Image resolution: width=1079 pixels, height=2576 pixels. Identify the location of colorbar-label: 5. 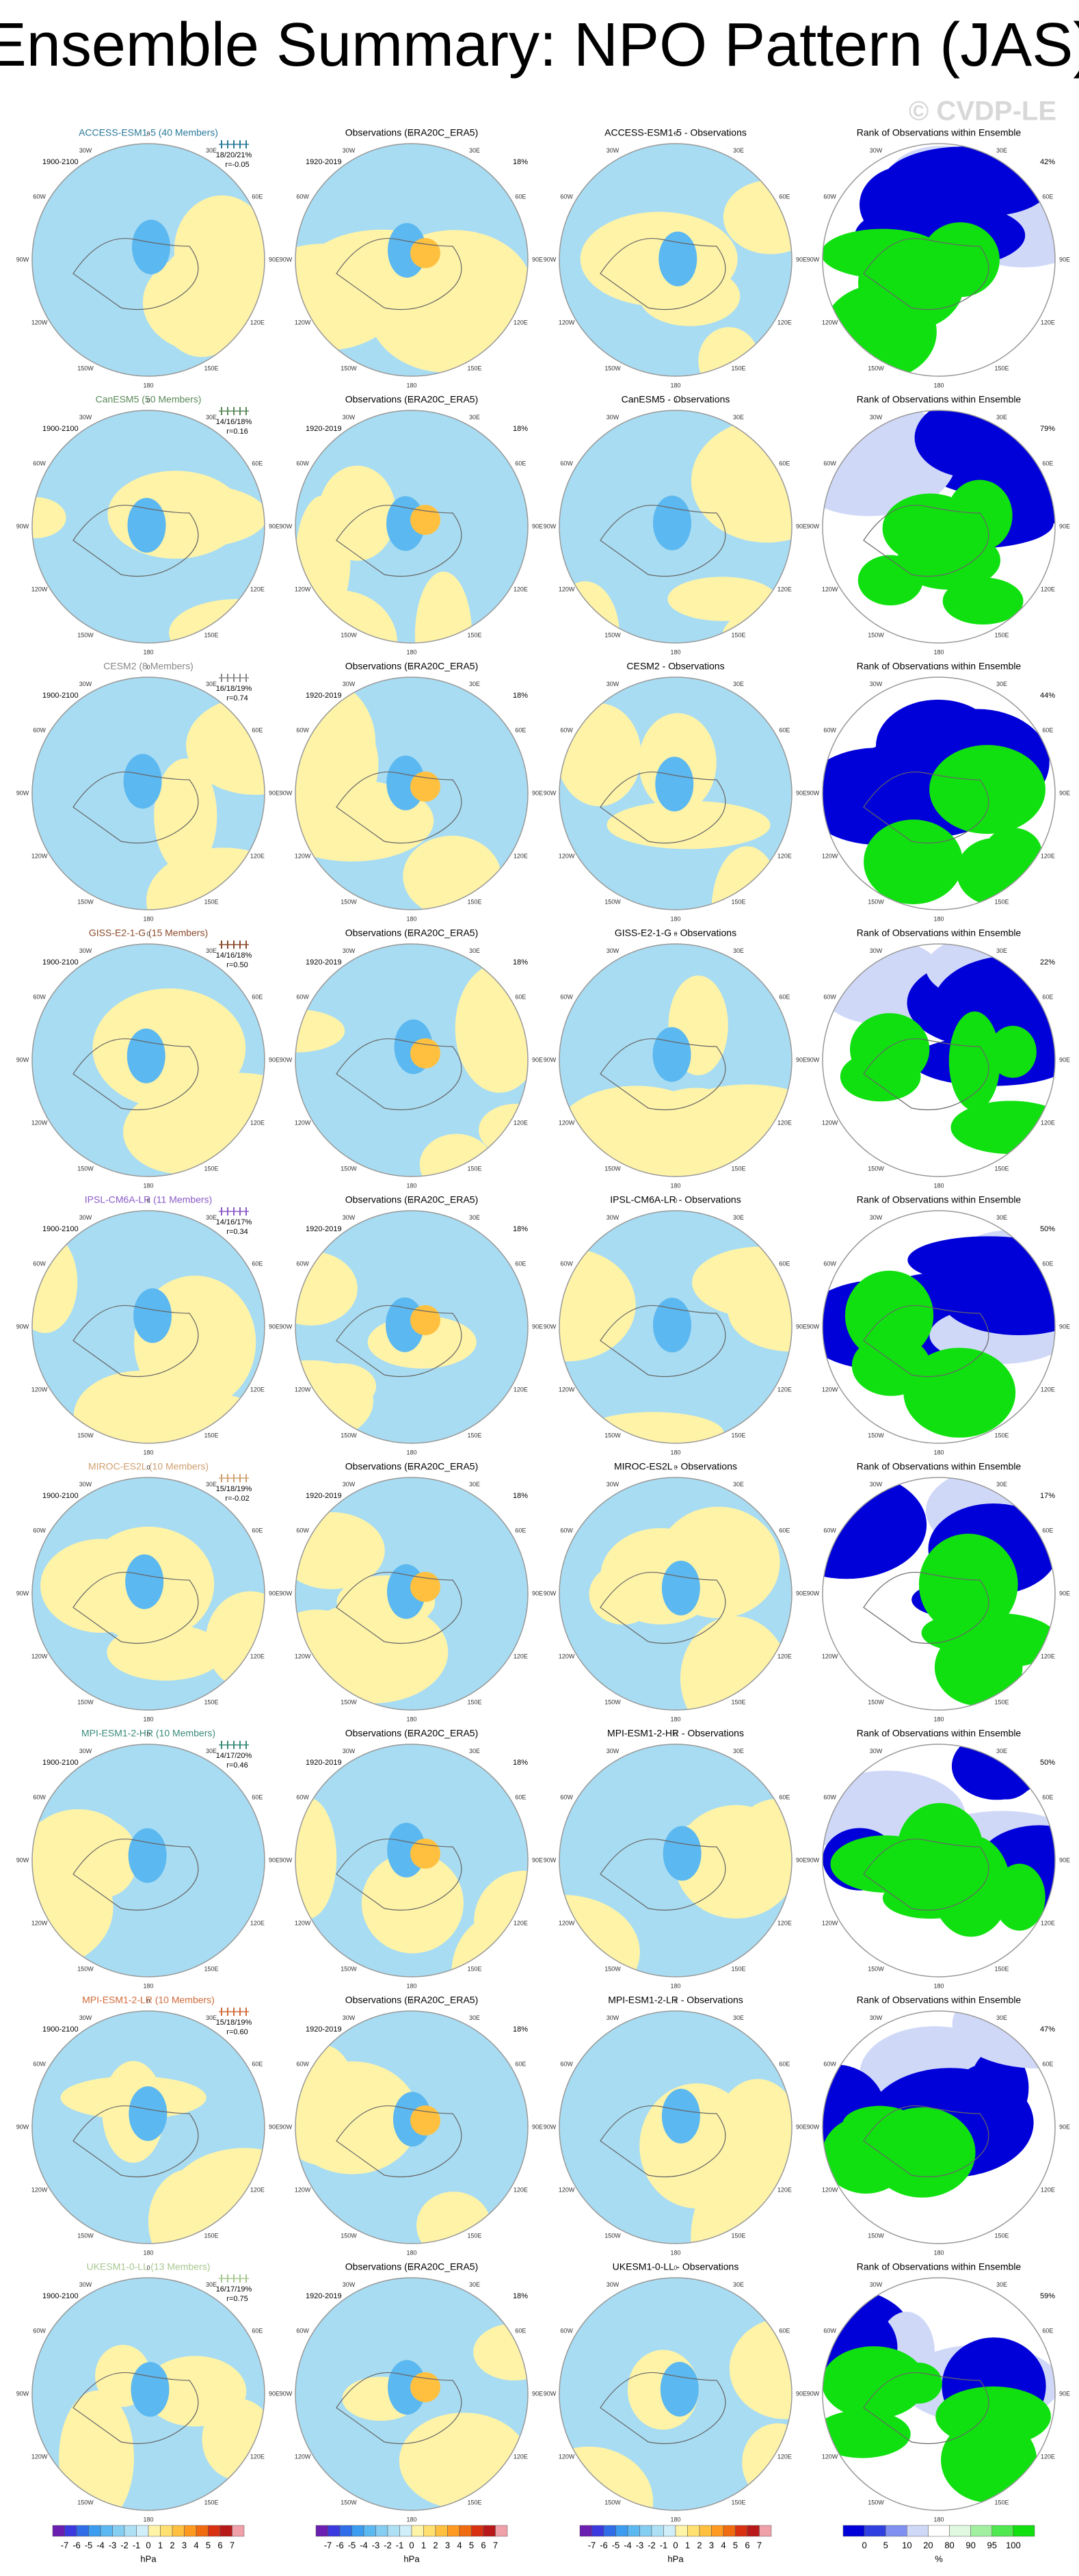
(472, 2545).